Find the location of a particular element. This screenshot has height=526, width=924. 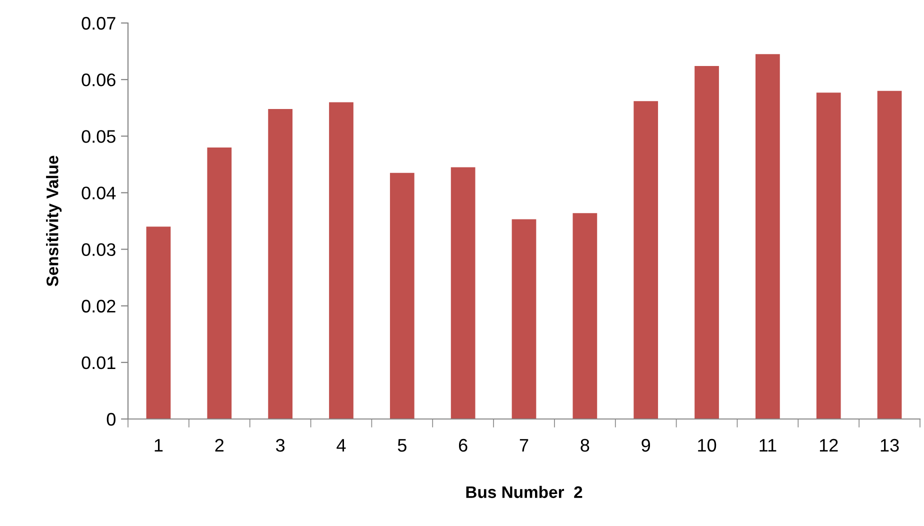

y-tick-label: 0.07 is located at coordinates (99, 23).